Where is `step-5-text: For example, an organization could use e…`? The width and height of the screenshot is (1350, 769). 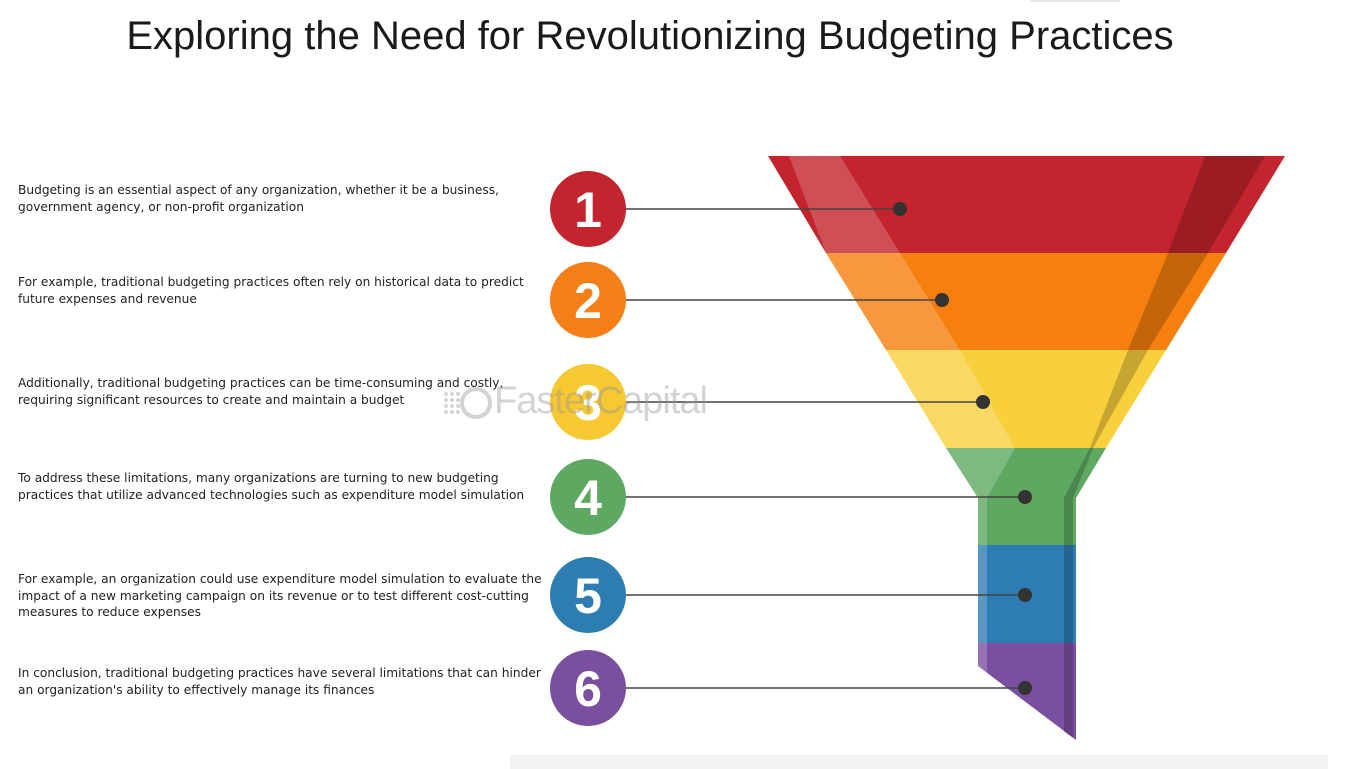
step-5-text: For example, an organization could use e… is located at coordinates (280, 595).